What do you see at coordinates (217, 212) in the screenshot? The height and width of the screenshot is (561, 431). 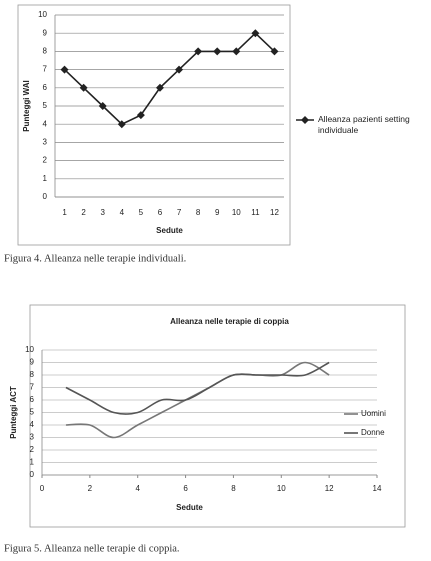 I see `x-tick-label: 9` at bounding box center [217, 212].